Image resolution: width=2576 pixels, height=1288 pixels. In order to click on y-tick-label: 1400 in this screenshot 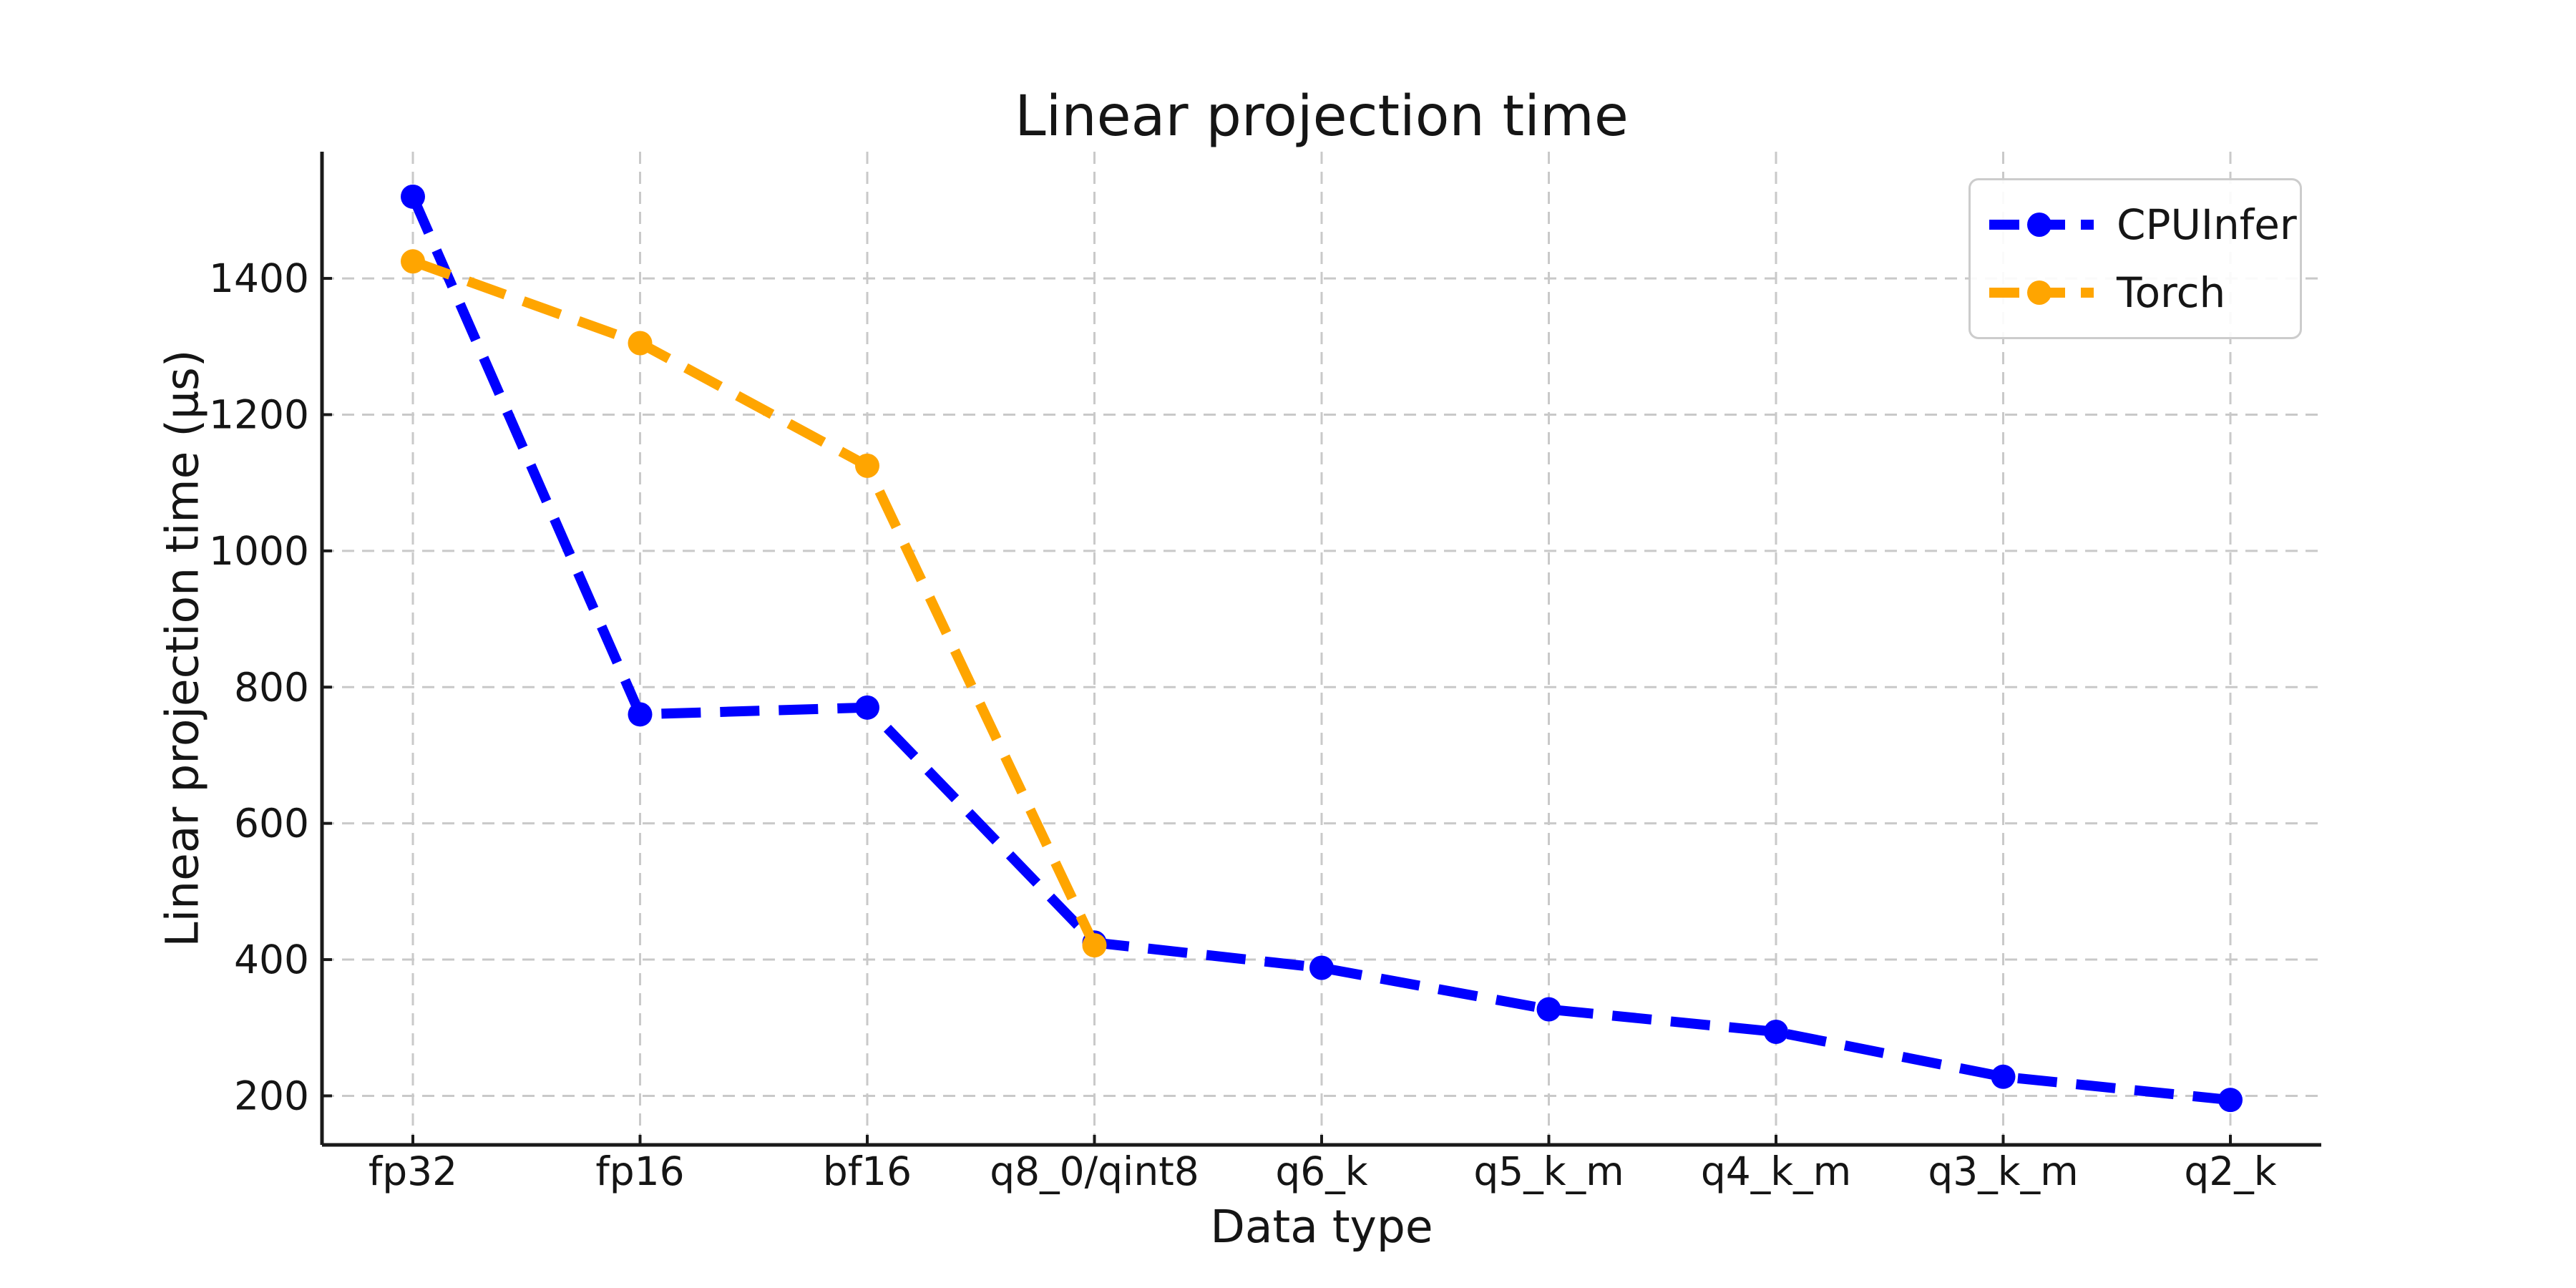, I will do `click(259, 278)`.